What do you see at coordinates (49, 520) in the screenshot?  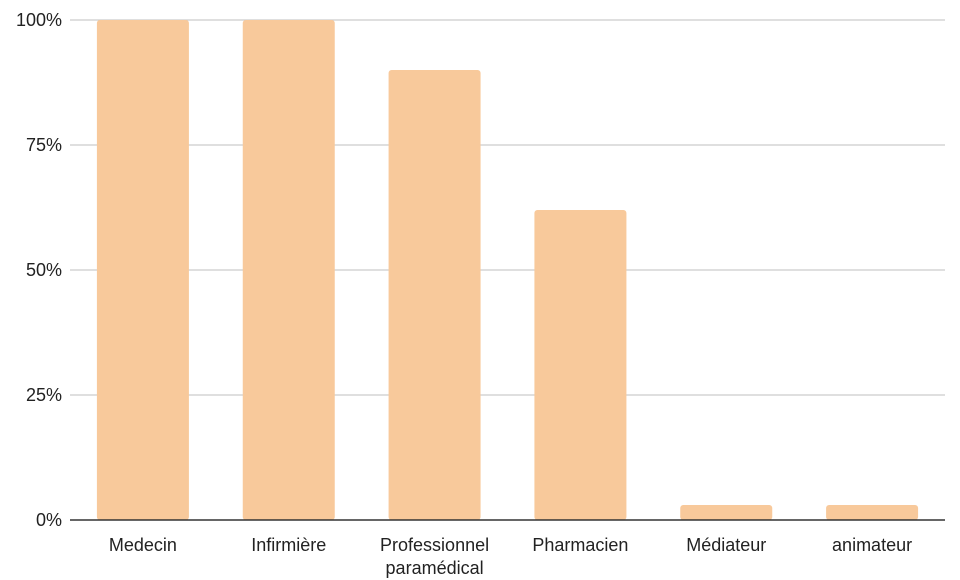 I see `y-tick-label: 0%` at bounding box center [49, 520].